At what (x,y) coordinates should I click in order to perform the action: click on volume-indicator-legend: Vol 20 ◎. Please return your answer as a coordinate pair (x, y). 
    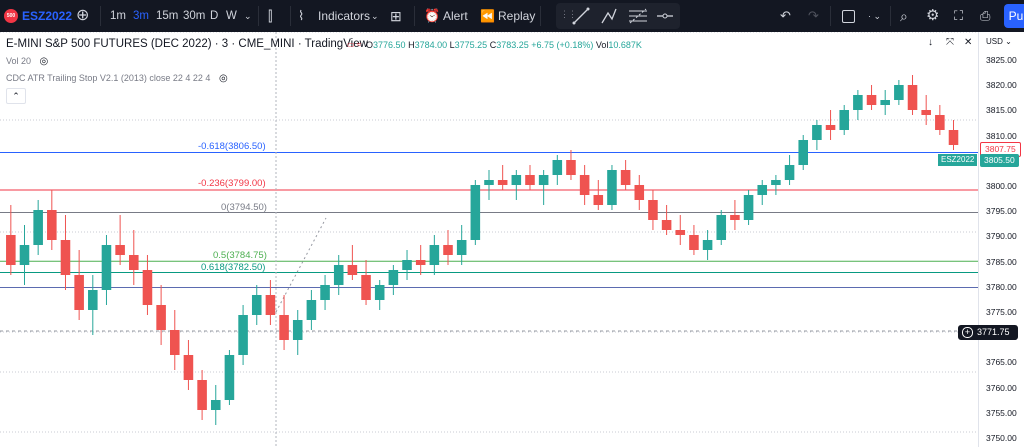
    Looking at the image, I should click on (27, 61).